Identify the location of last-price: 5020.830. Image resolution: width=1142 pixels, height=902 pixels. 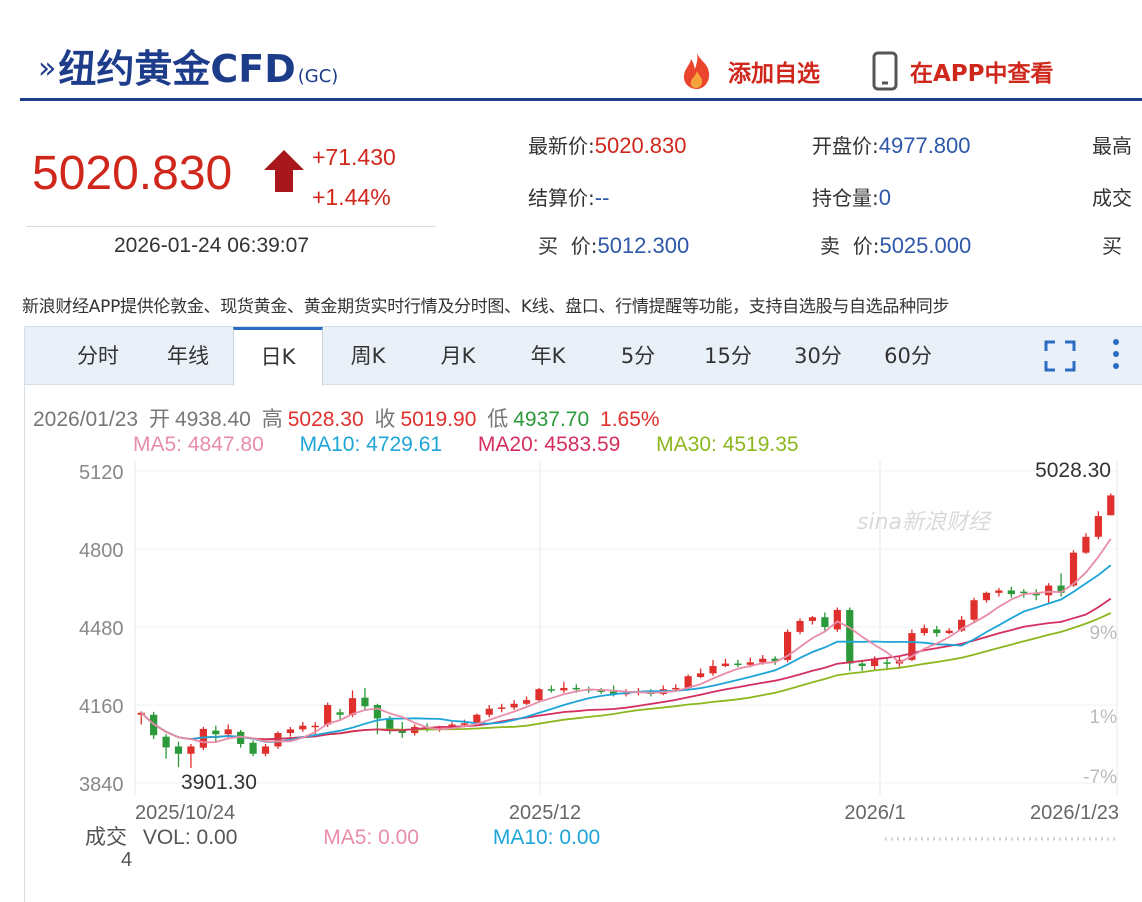
(132, 173).